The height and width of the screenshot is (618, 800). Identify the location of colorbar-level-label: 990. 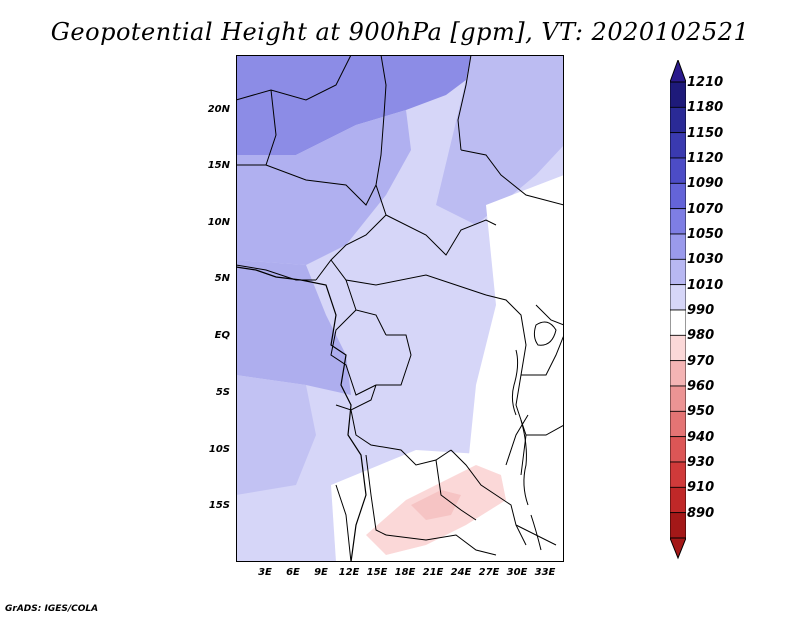
(701, 310).